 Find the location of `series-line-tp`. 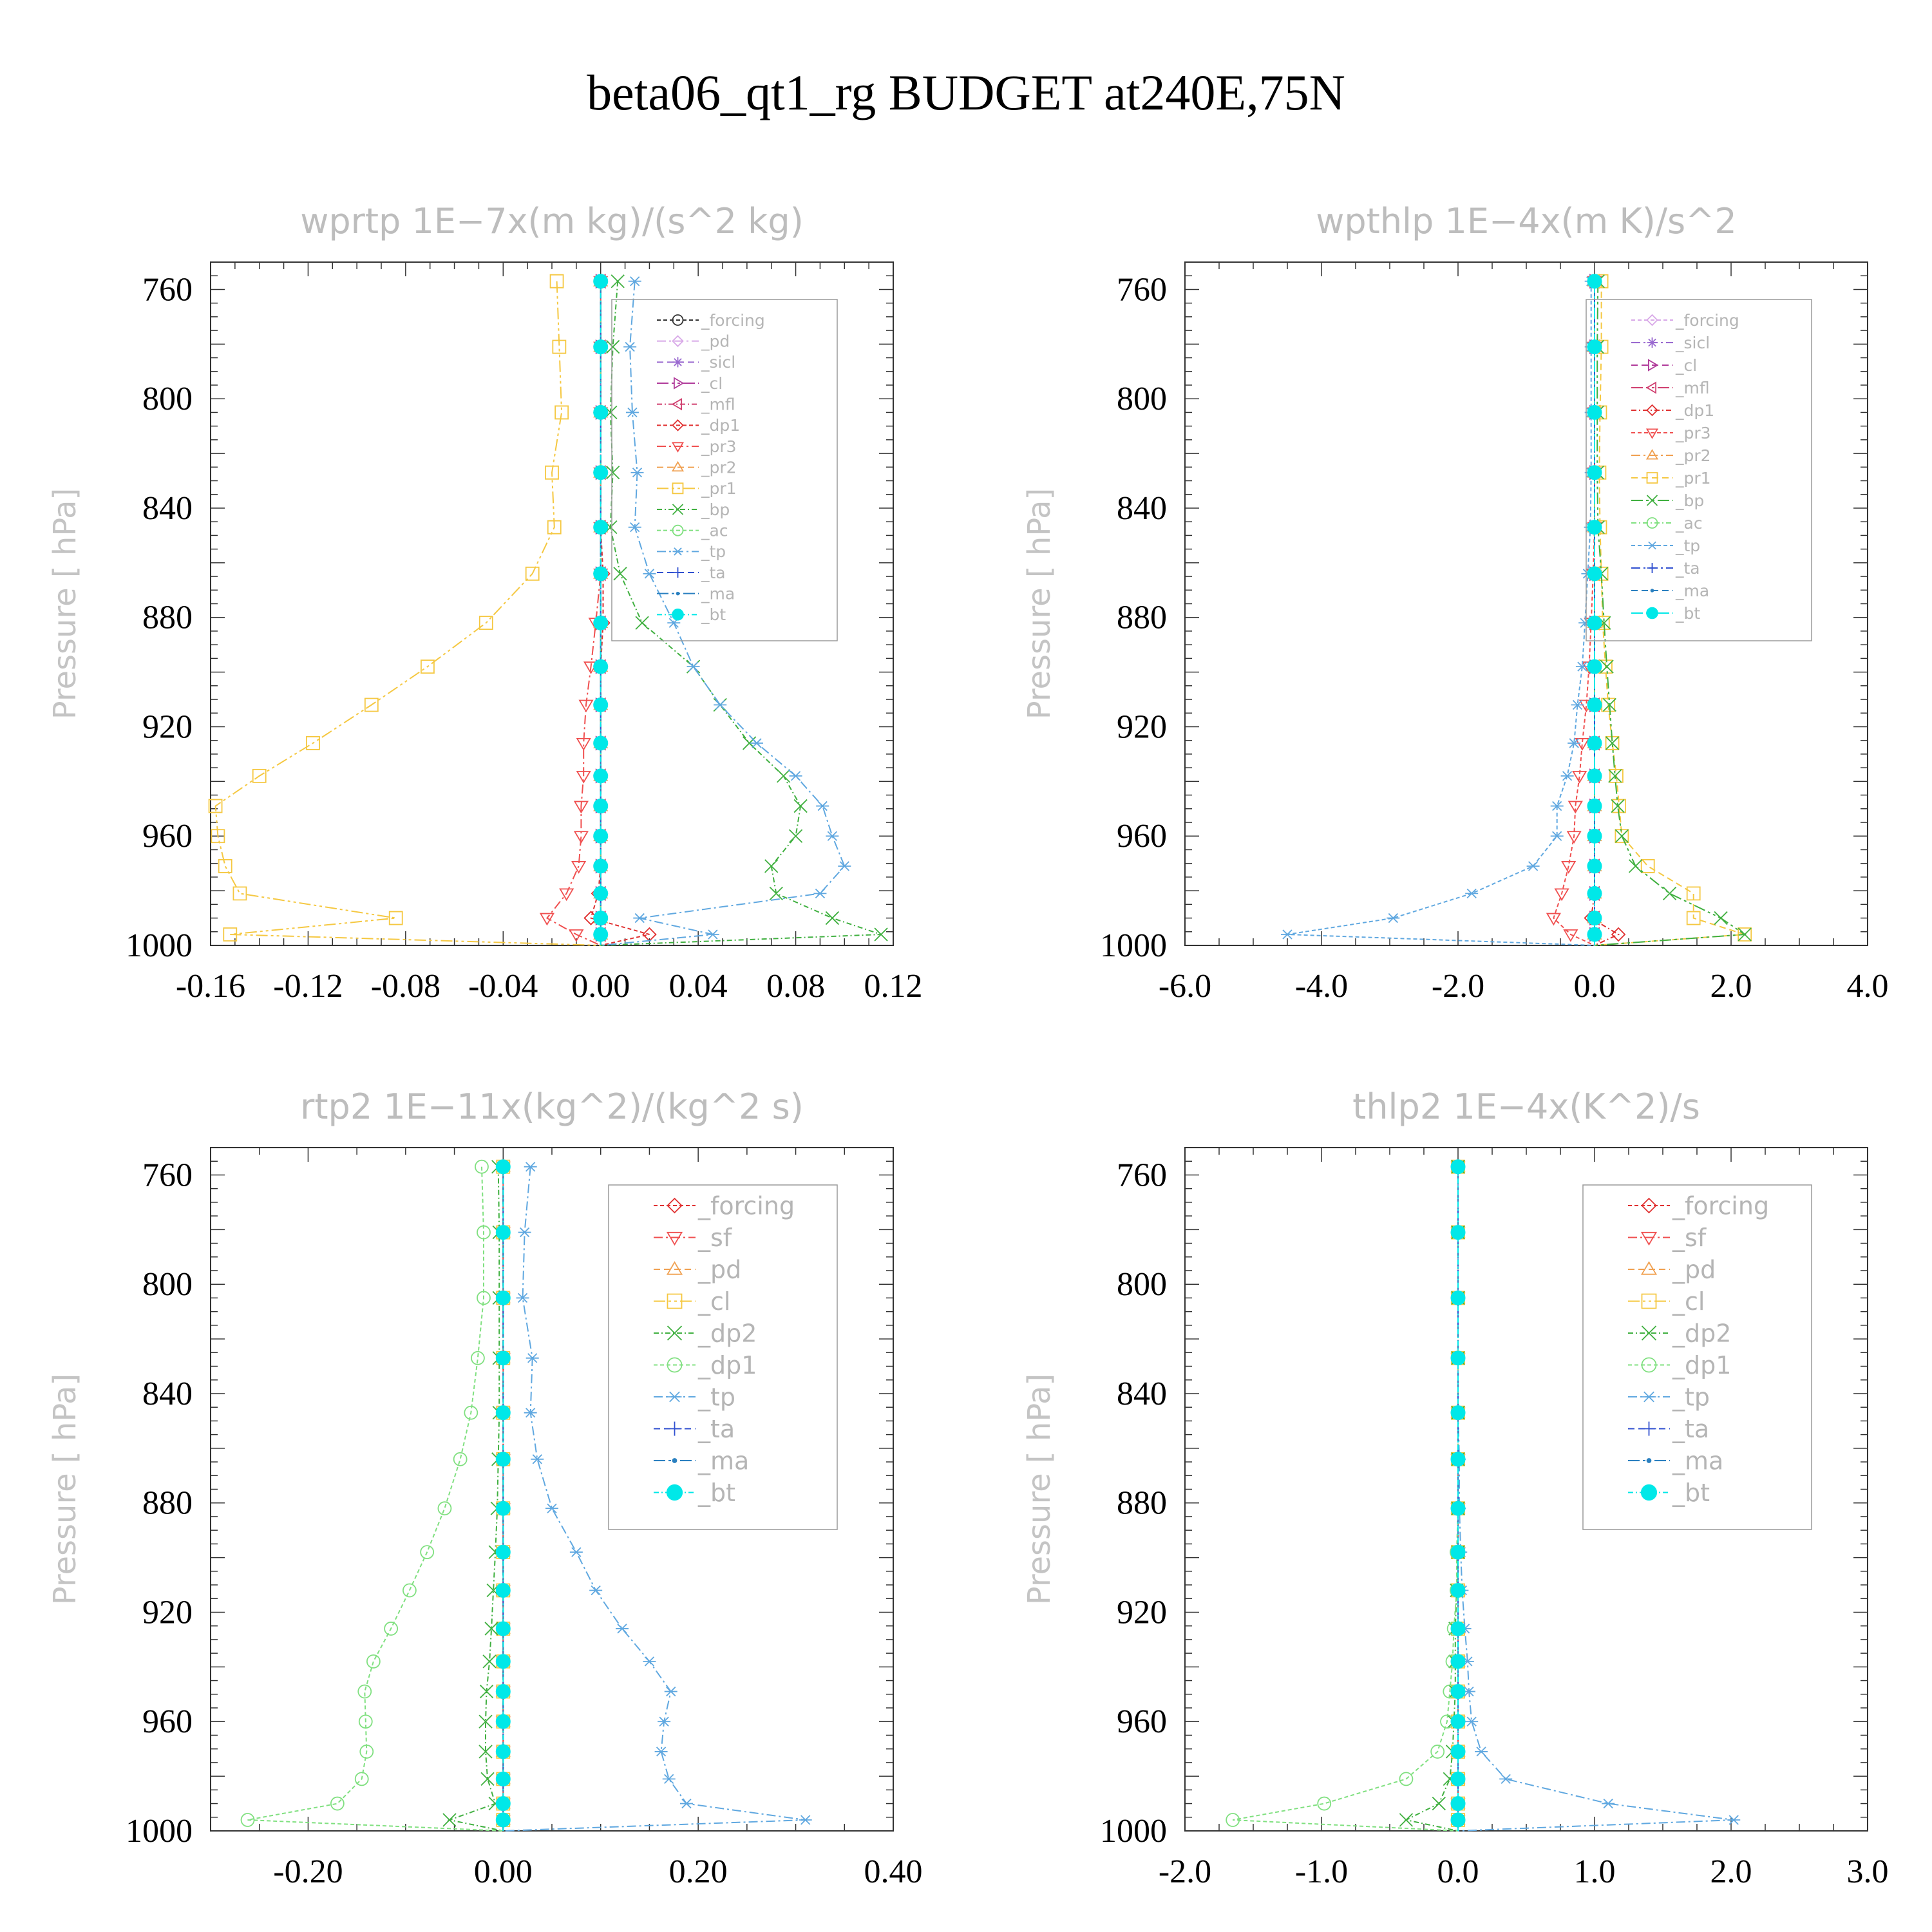

series-line-tp is located at coordinates (1441, 613).